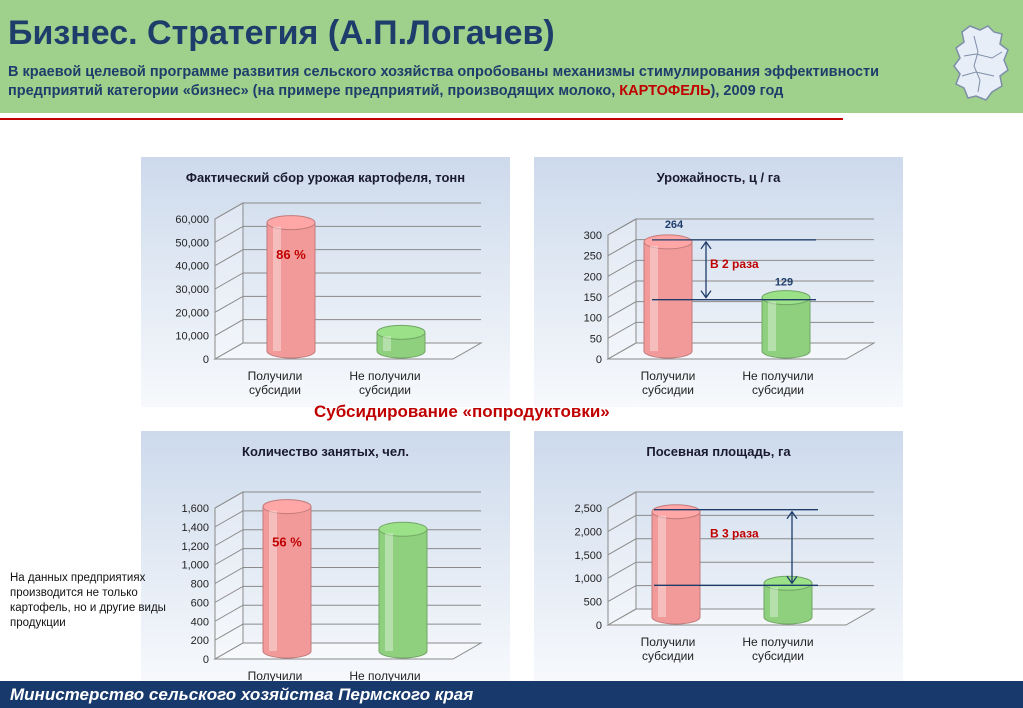  Describe the element at coordinates (421, 119) in the screenshot. I see `header-rule` at that location.